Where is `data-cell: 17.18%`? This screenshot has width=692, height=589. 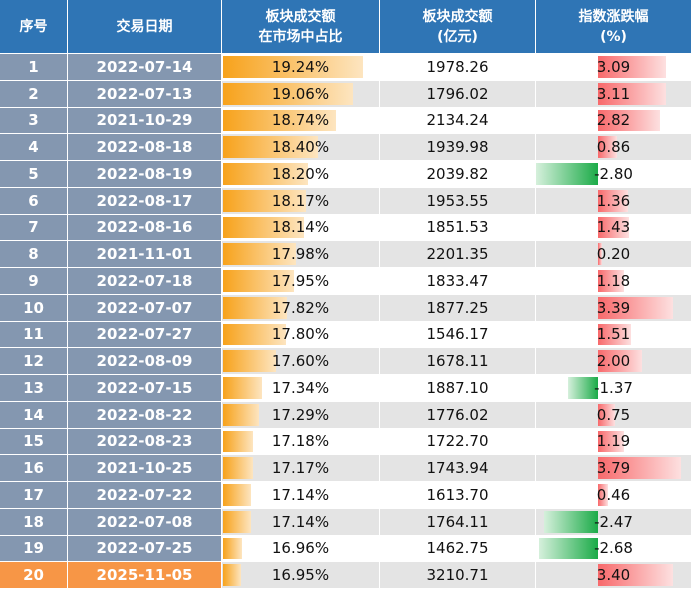 data-cell: 17.18% is located at coordinates (301, 442).